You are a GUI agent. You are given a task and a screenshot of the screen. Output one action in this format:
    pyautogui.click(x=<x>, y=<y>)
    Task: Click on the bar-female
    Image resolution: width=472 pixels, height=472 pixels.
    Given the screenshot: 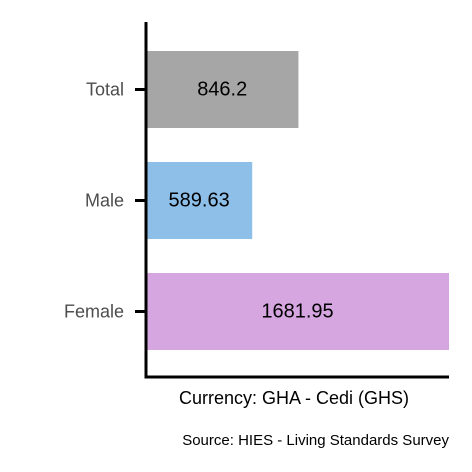 What is the action you would take?
    pyautogui.click(x=297, y=311)
    